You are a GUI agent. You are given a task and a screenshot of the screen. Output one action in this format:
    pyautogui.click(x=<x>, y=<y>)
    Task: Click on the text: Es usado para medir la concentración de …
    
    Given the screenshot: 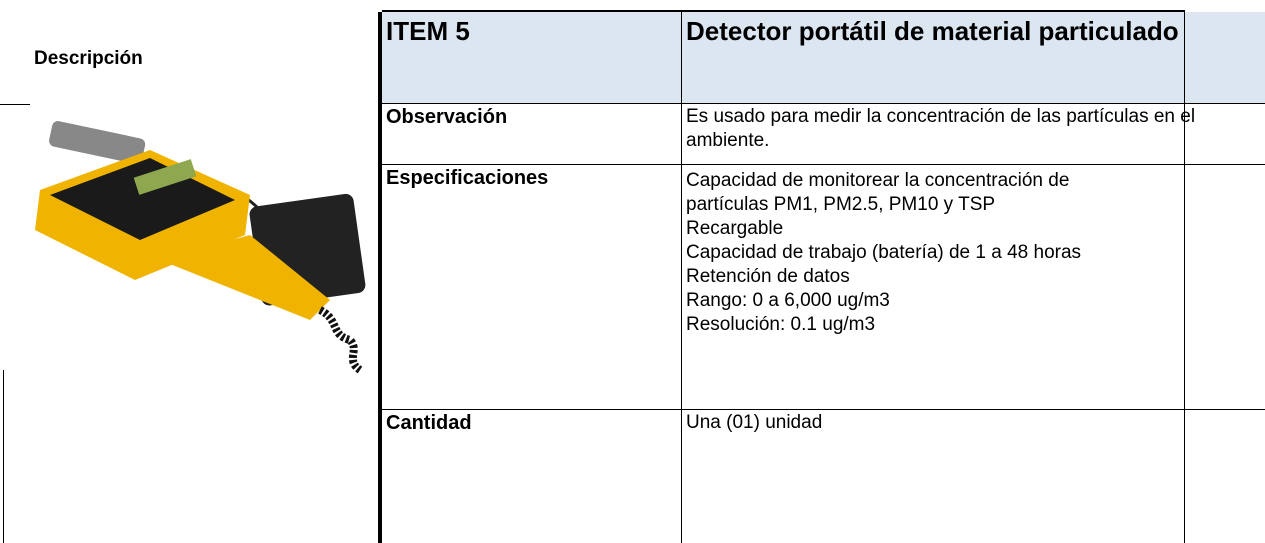 What is the action you would take?
    pyautogui.click(x=941, y=128)
    